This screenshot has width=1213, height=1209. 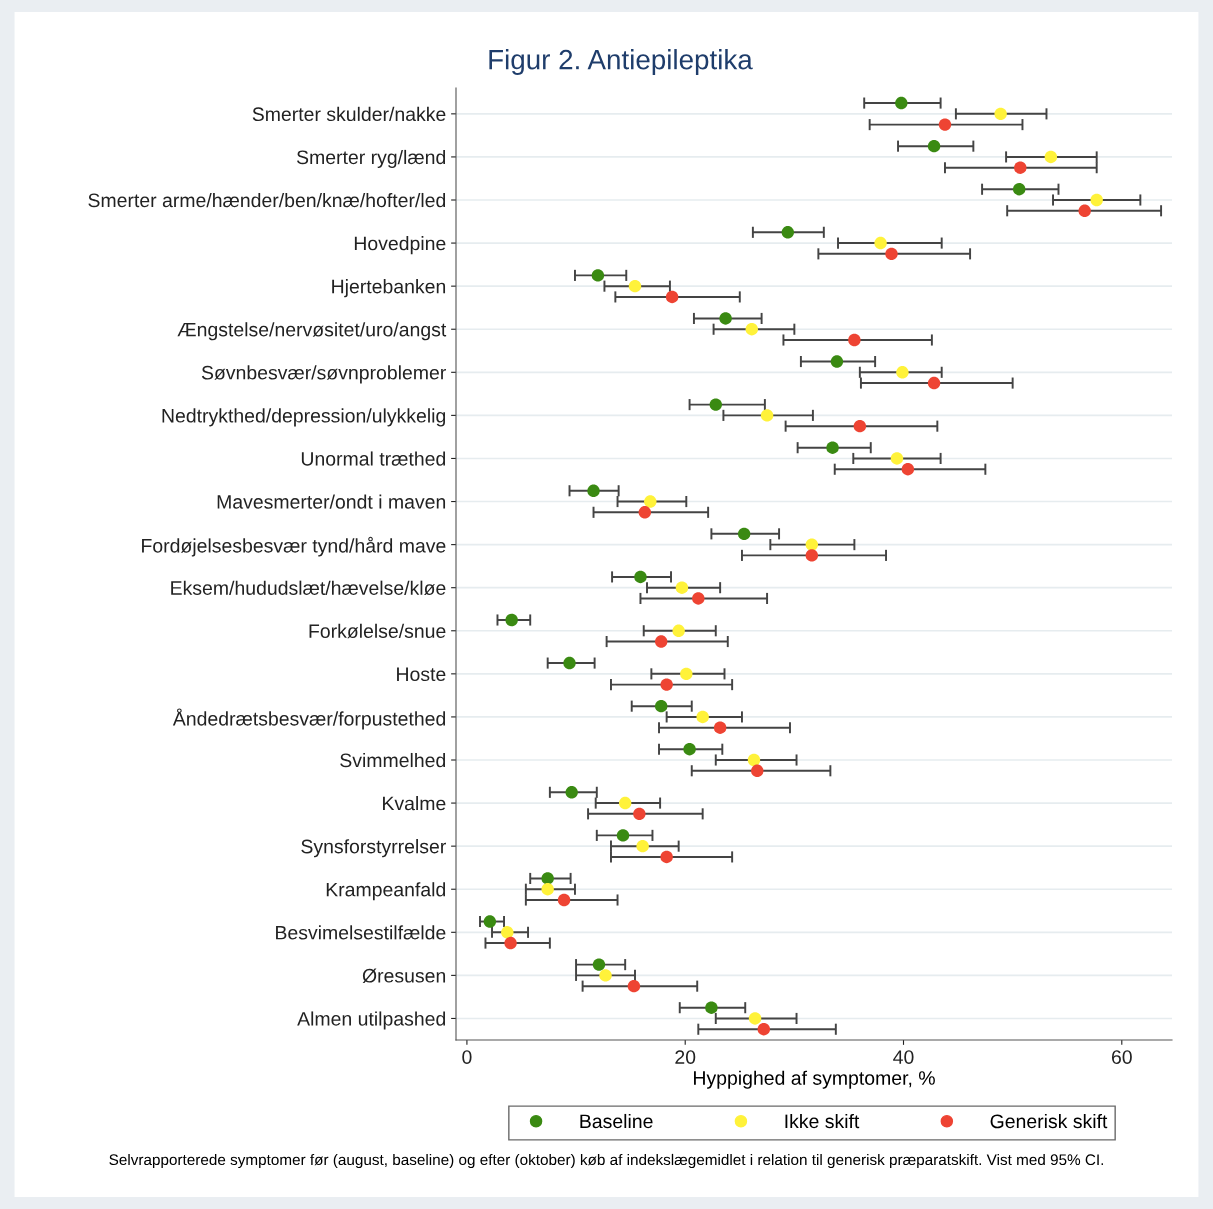 I want to click on x-tick-label: 60, so click(x=1121, y=1057).